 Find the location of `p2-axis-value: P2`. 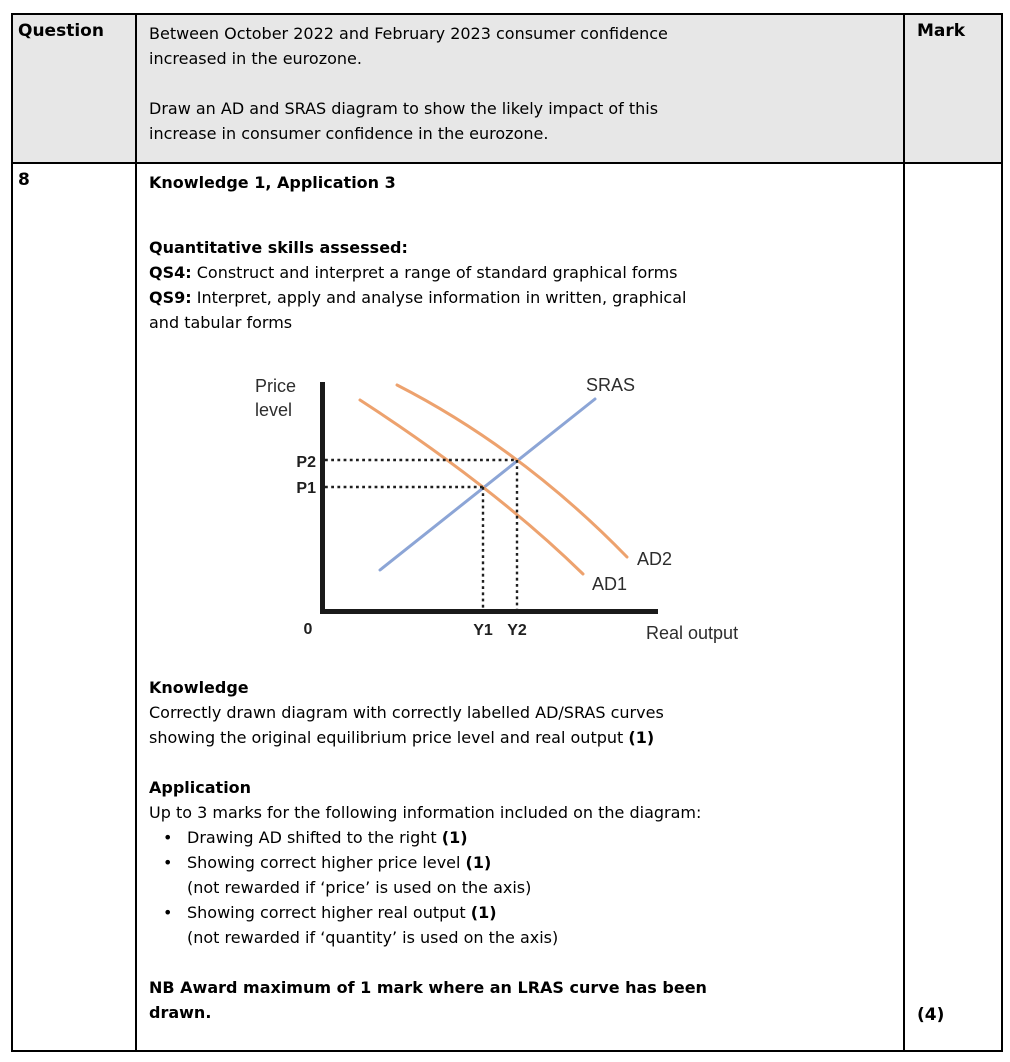

p2-axis-value: P2 is located at coordinates (306, 462).